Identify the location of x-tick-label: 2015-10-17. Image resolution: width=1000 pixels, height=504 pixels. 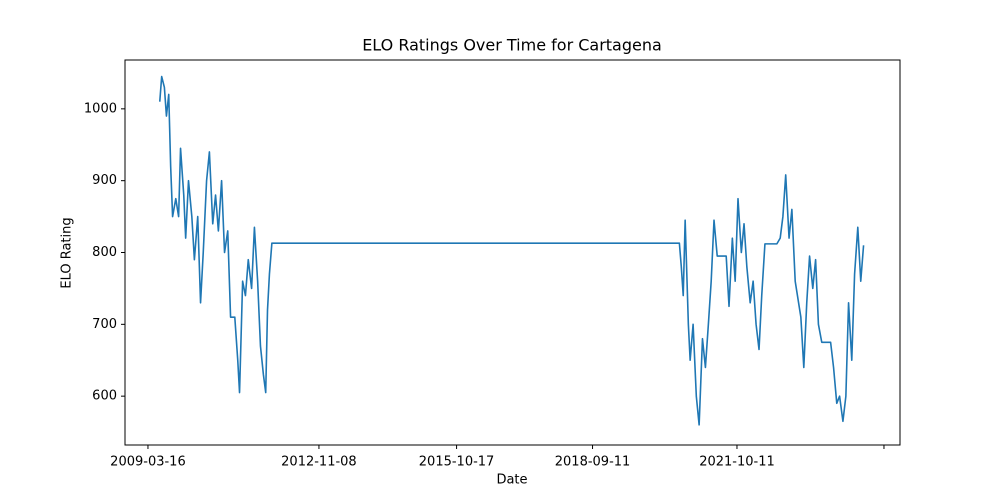
(457, 462).